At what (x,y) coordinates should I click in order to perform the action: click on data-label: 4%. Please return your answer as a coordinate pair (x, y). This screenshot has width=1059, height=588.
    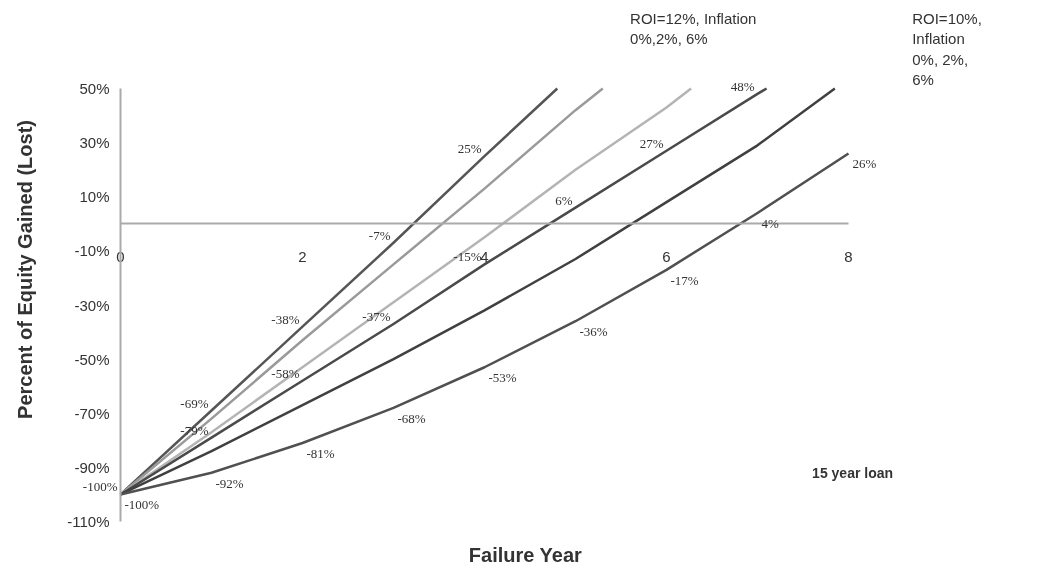
    Looking at the image, I should click on (770, 223).